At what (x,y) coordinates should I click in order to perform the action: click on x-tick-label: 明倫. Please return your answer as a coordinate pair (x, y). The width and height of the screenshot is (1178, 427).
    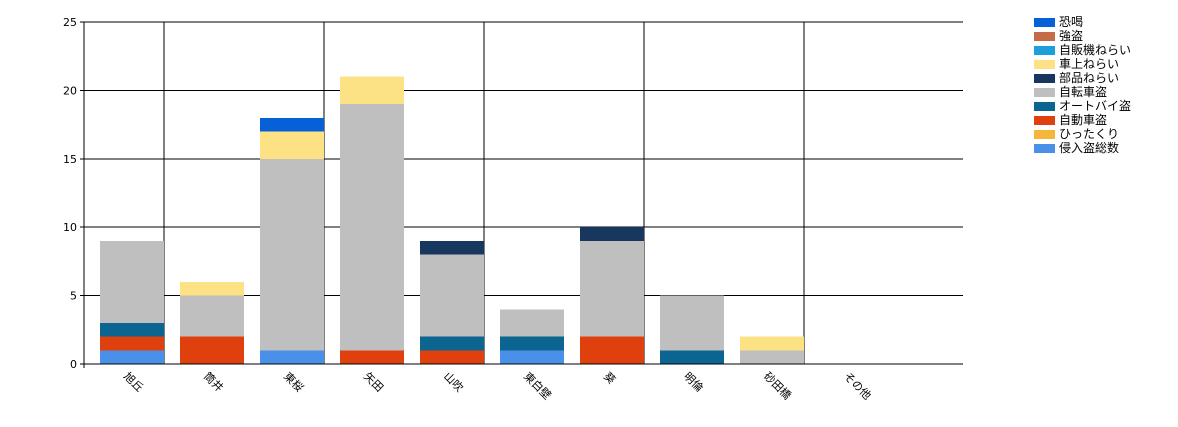
    Looking at the image, I should click on (693, 381).